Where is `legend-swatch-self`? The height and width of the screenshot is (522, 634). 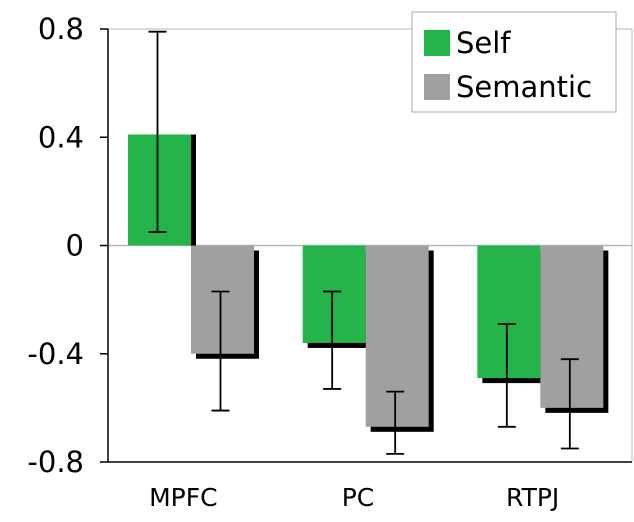 legend-swatch-self is located at coordinates (437, 43).